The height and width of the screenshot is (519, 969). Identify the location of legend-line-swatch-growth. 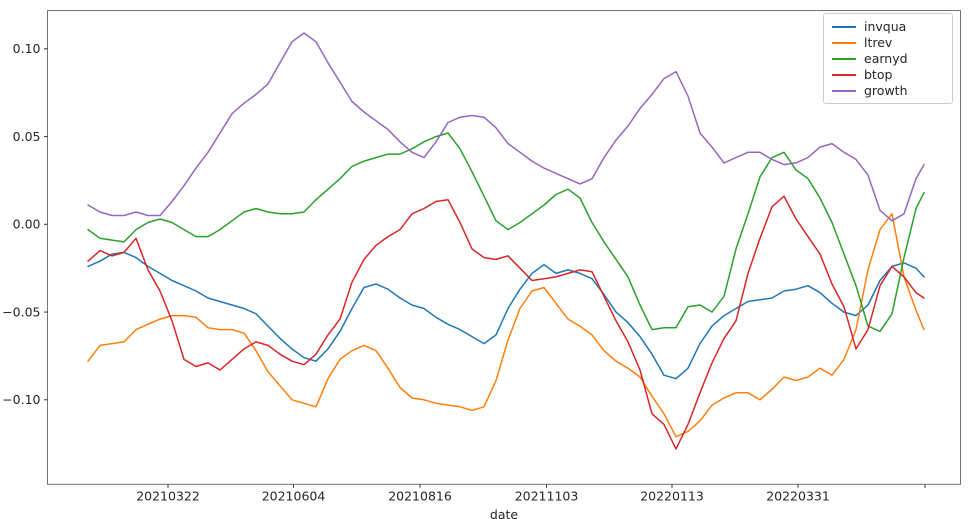
(844, 91).